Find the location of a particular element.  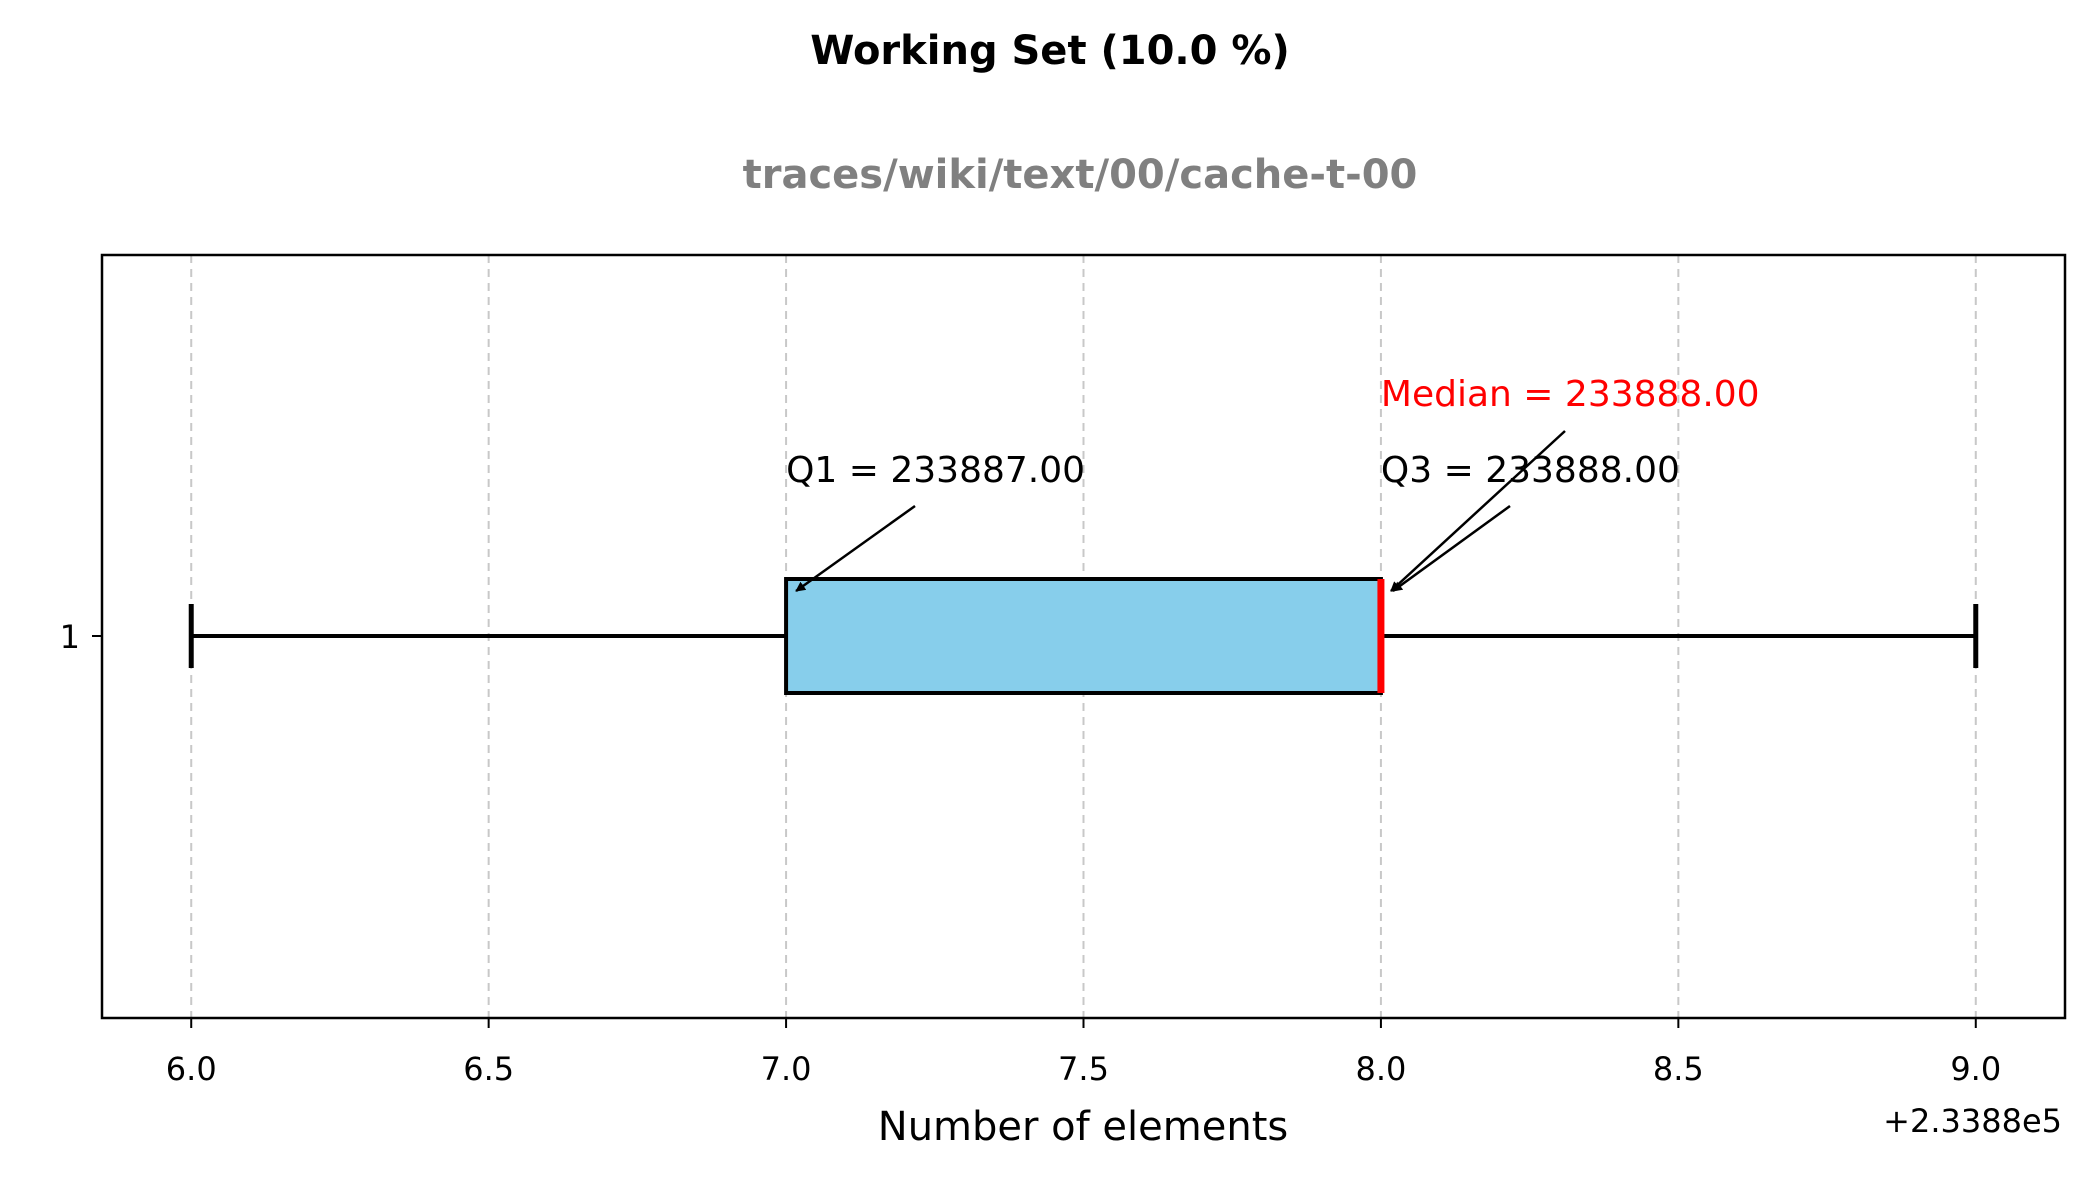

whiskers is located at coordinates (1083, 636).